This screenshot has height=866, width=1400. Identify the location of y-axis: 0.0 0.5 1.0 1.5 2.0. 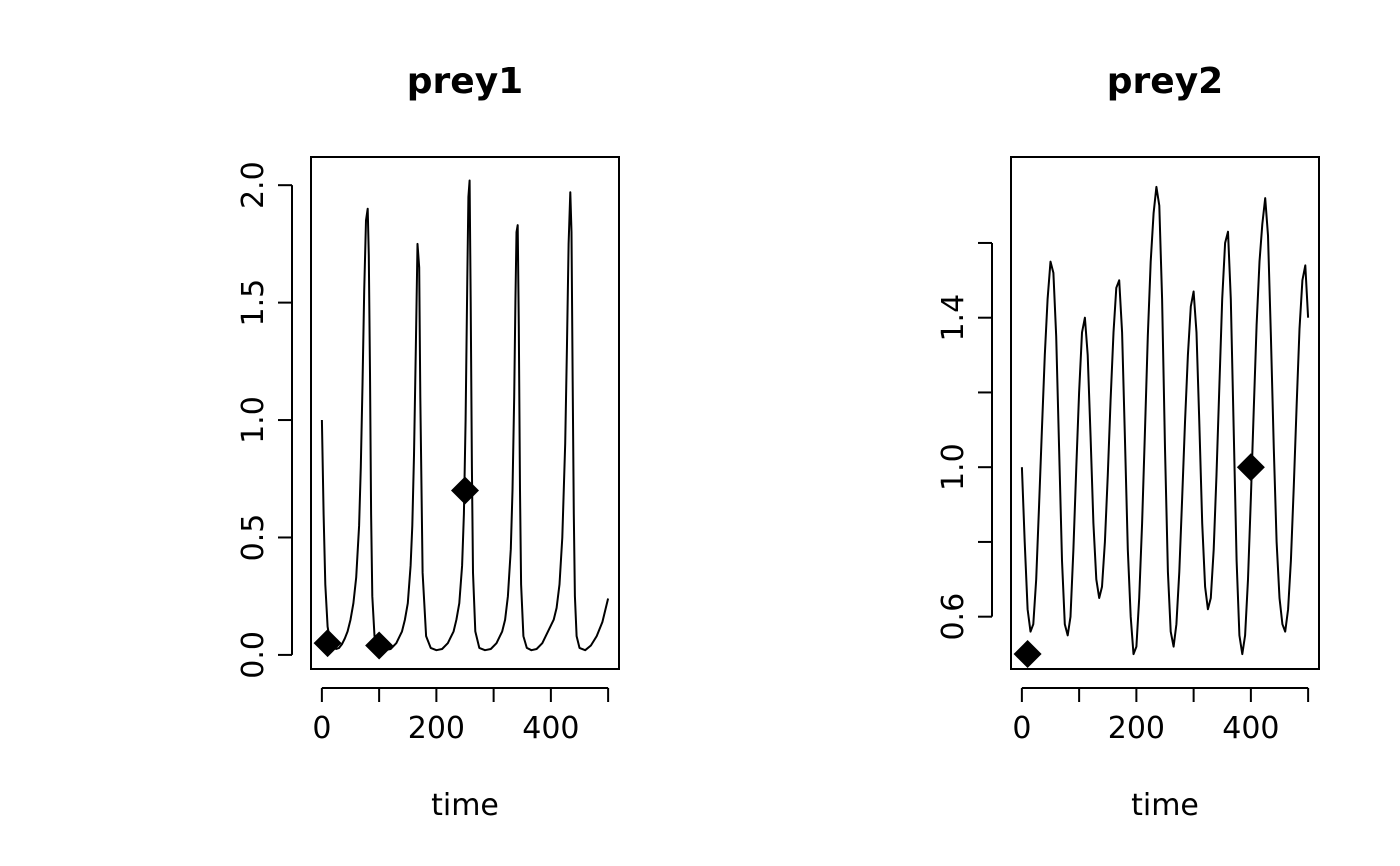
(264, 420).